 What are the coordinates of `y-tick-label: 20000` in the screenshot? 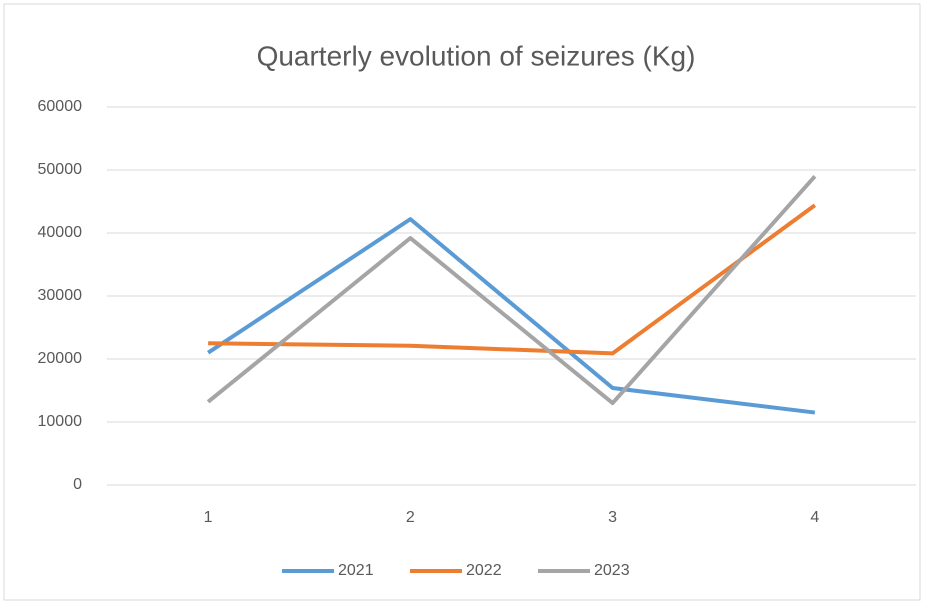 It's located at (60, 358).